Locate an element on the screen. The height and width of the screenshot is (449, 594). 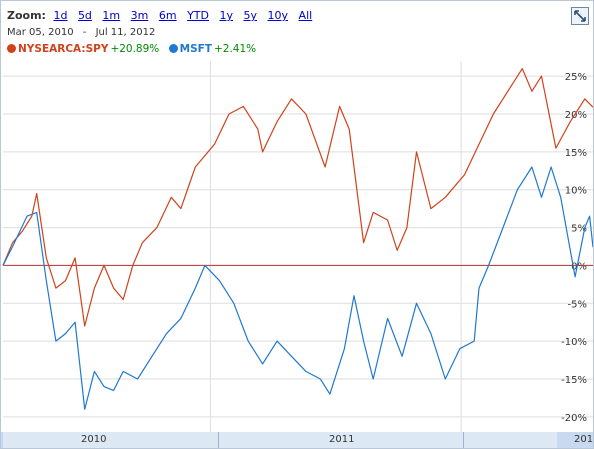
legend-item-spy: NYSEARCA:SPY +20.89% is located at coordinates (83, 49).